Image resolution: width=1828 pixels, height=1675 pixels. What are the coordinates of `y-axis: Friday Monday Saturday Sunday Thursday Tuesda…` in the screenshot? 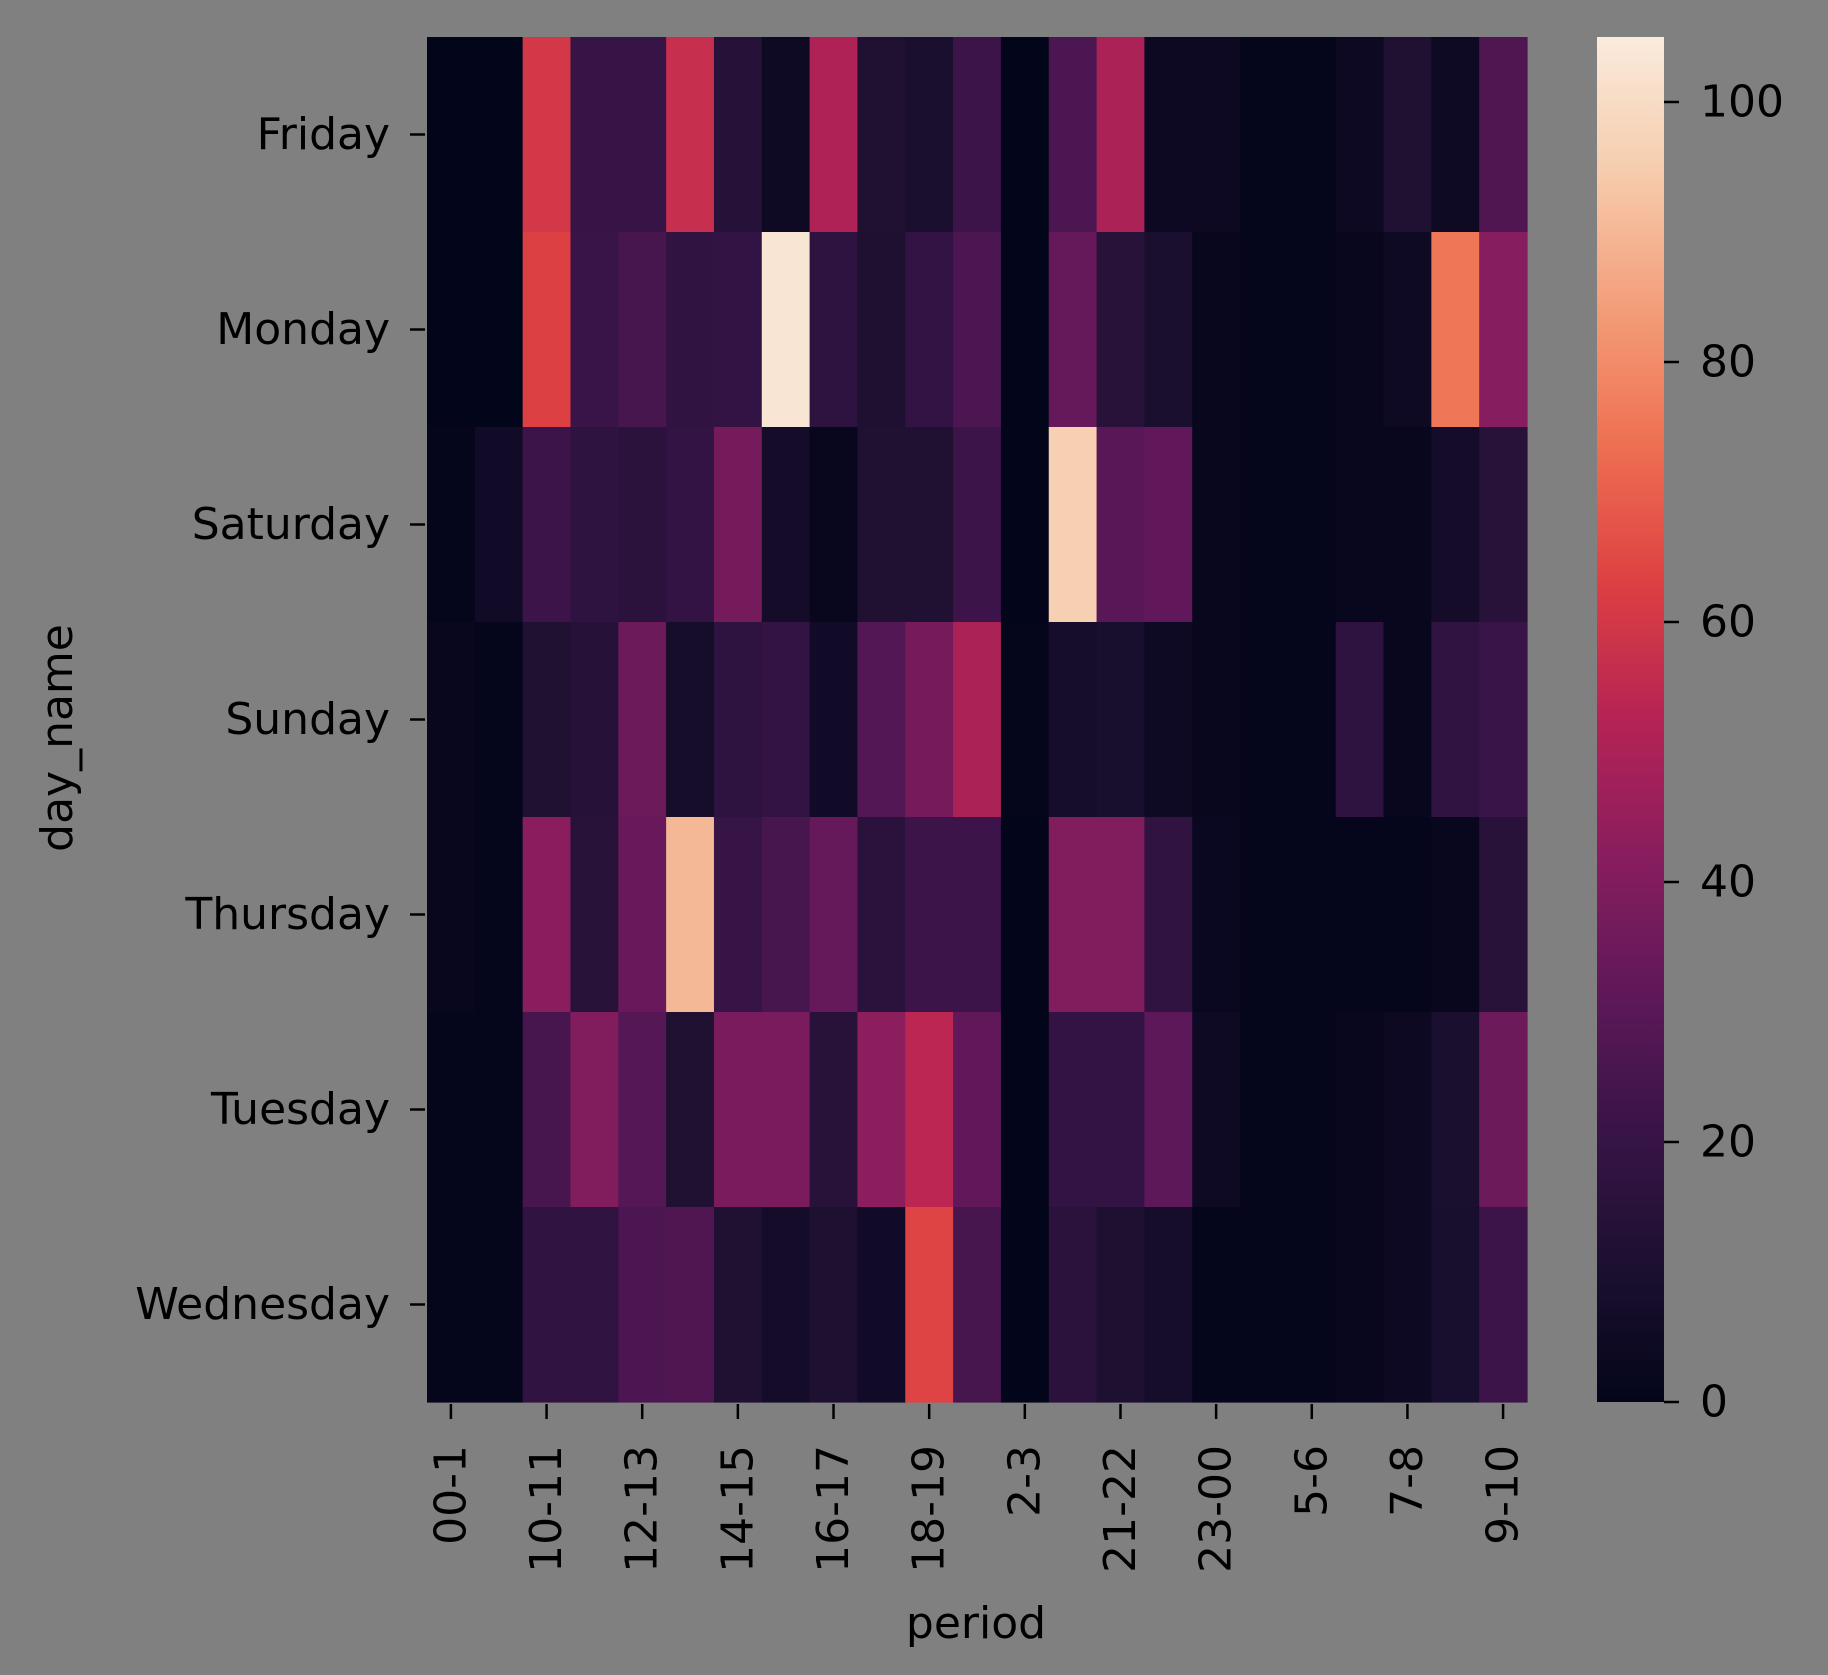 It's located at (280, 719).